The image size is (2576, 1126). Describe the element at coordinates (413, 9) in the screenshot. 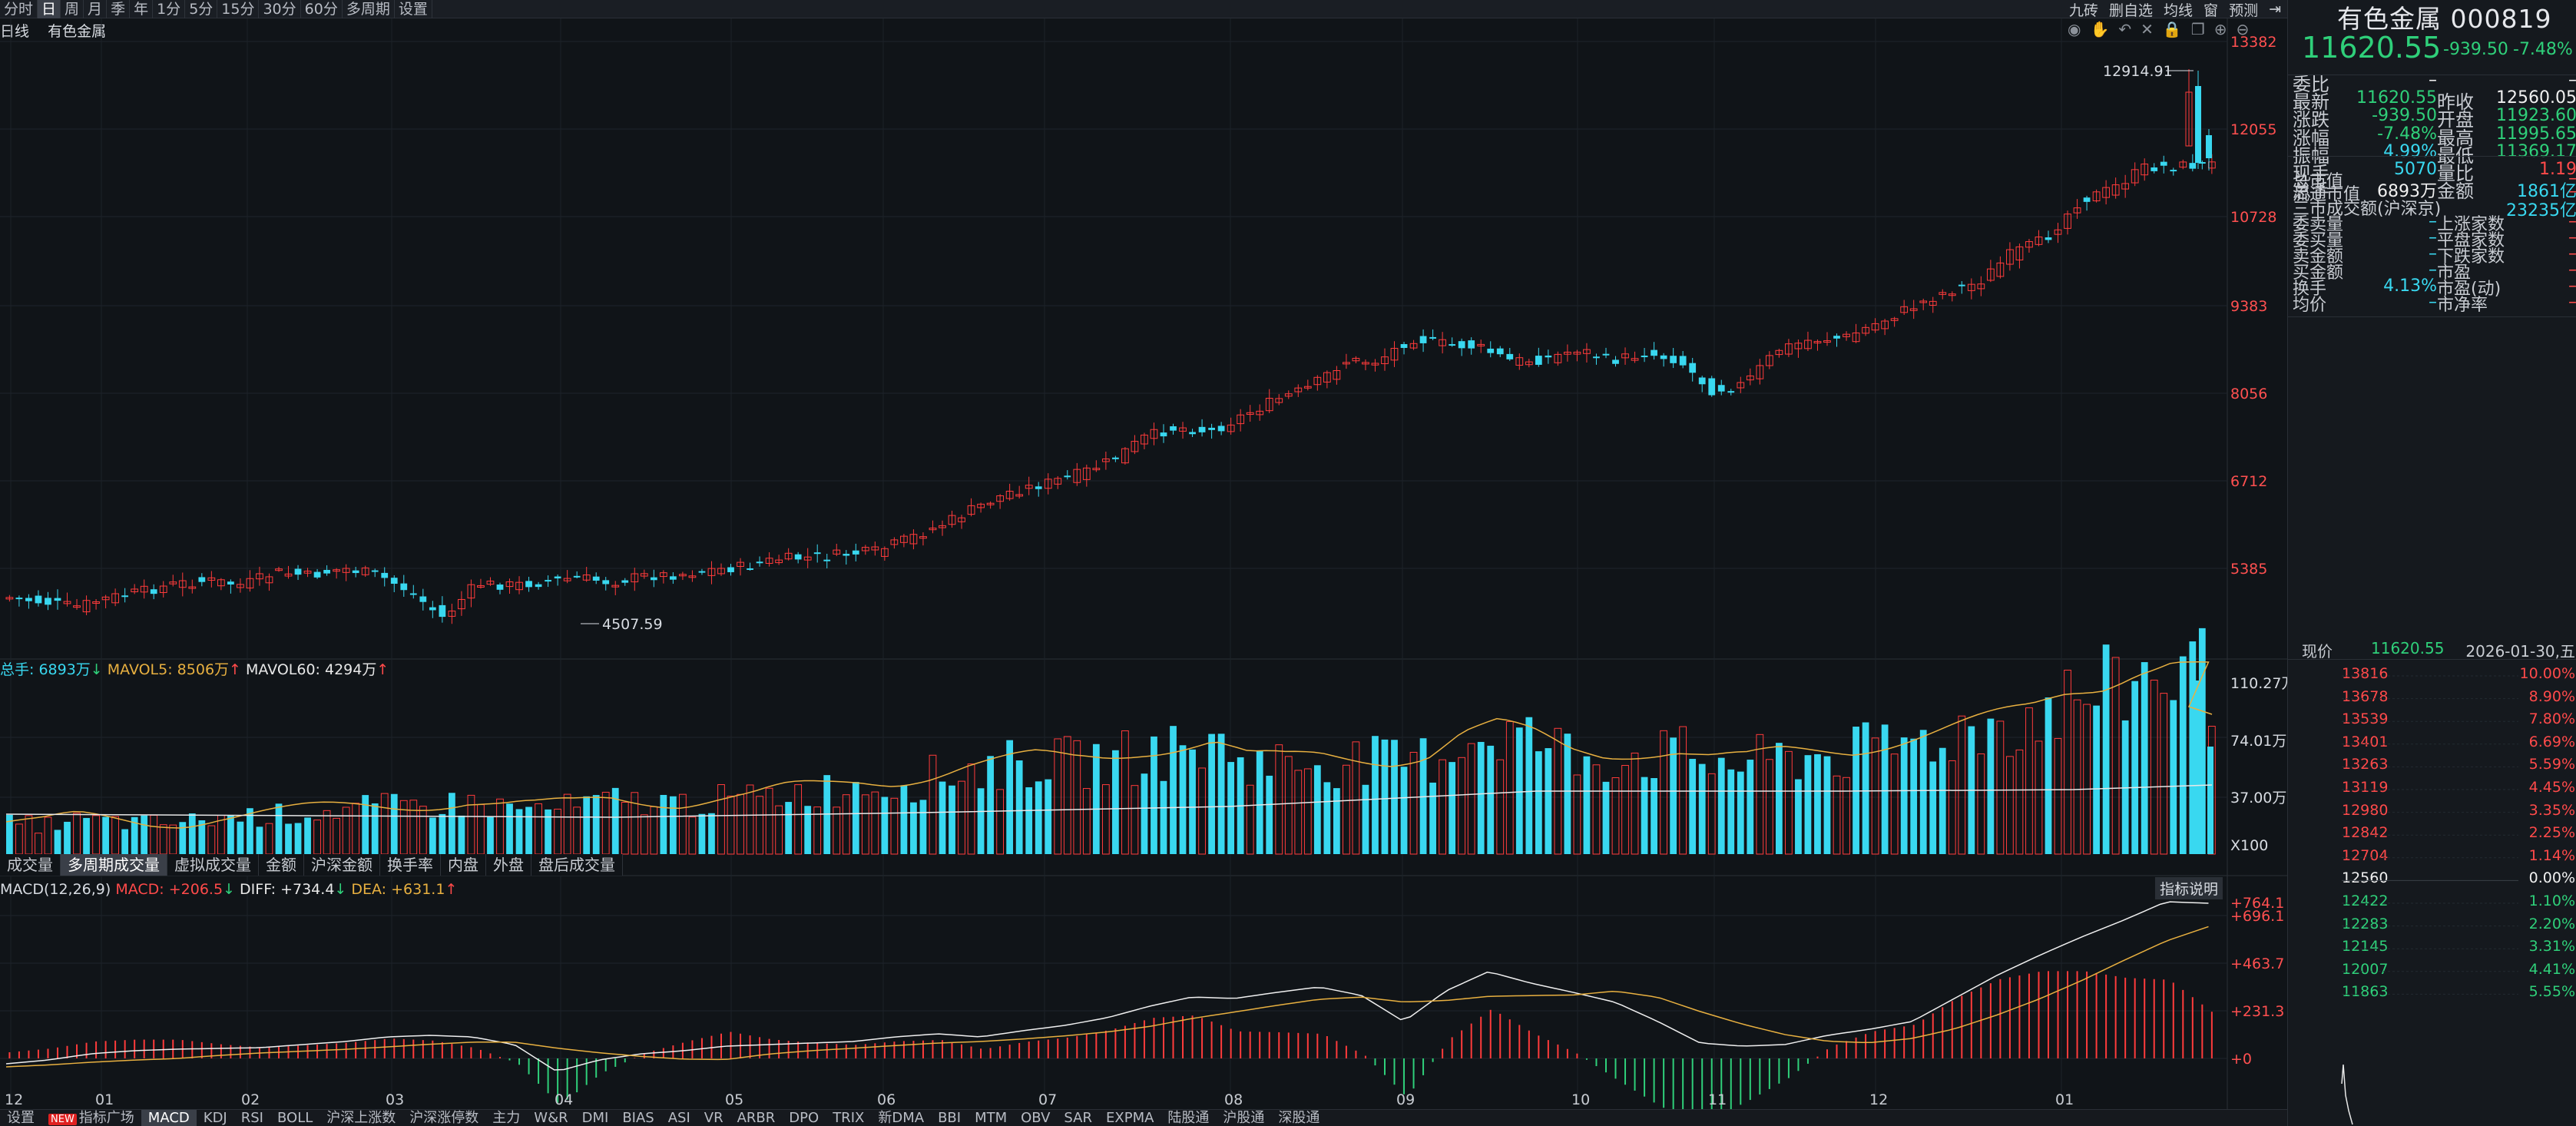

I see `period-tab-12: 设置` at that location.